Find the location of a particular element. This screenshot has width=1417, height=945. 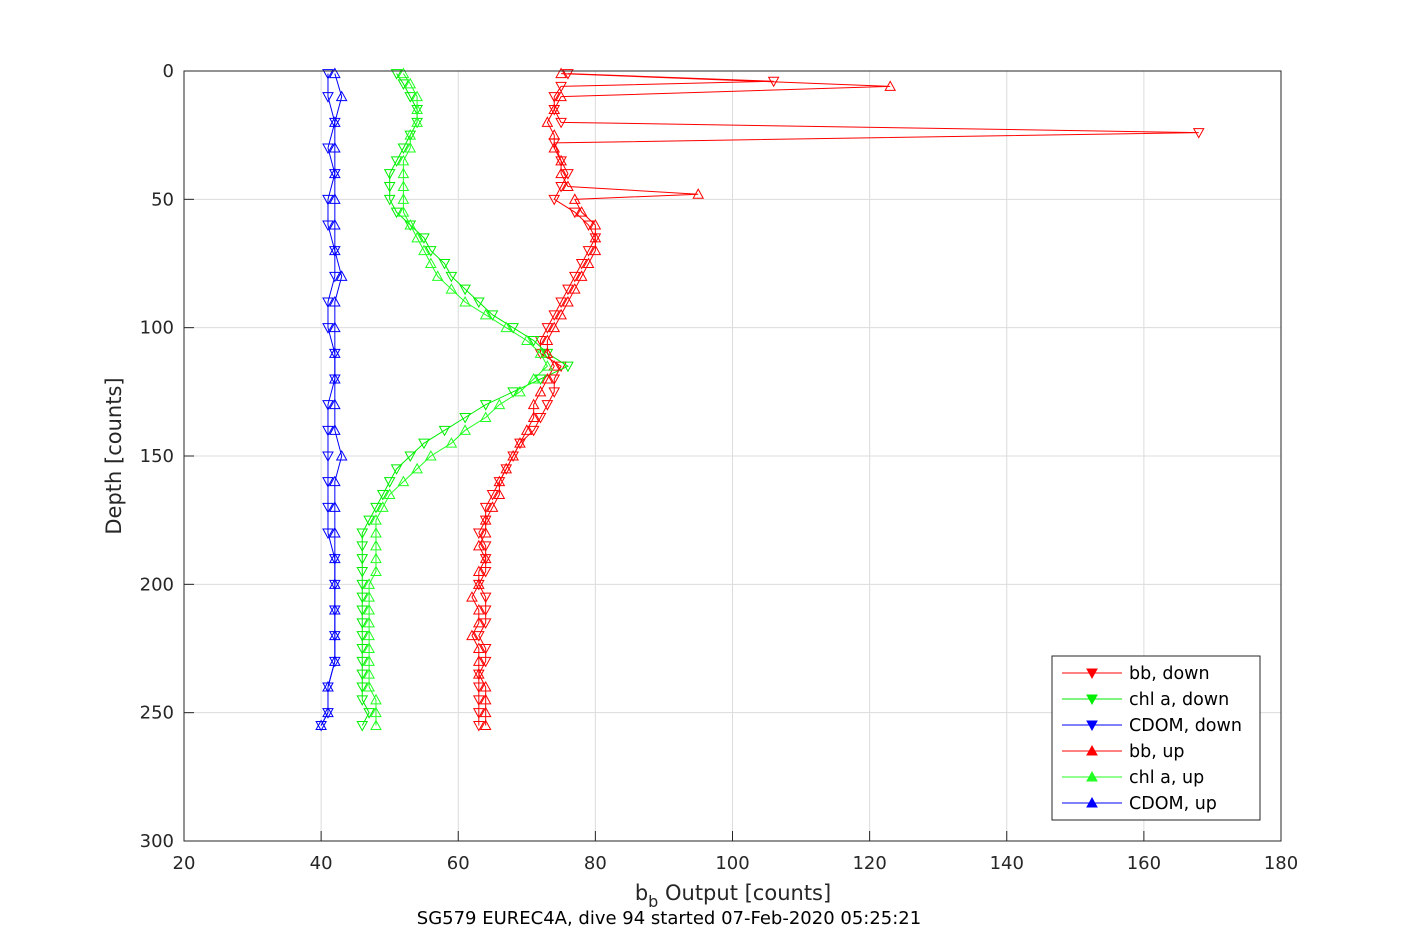

series-line is located at coordinates (465, 399).